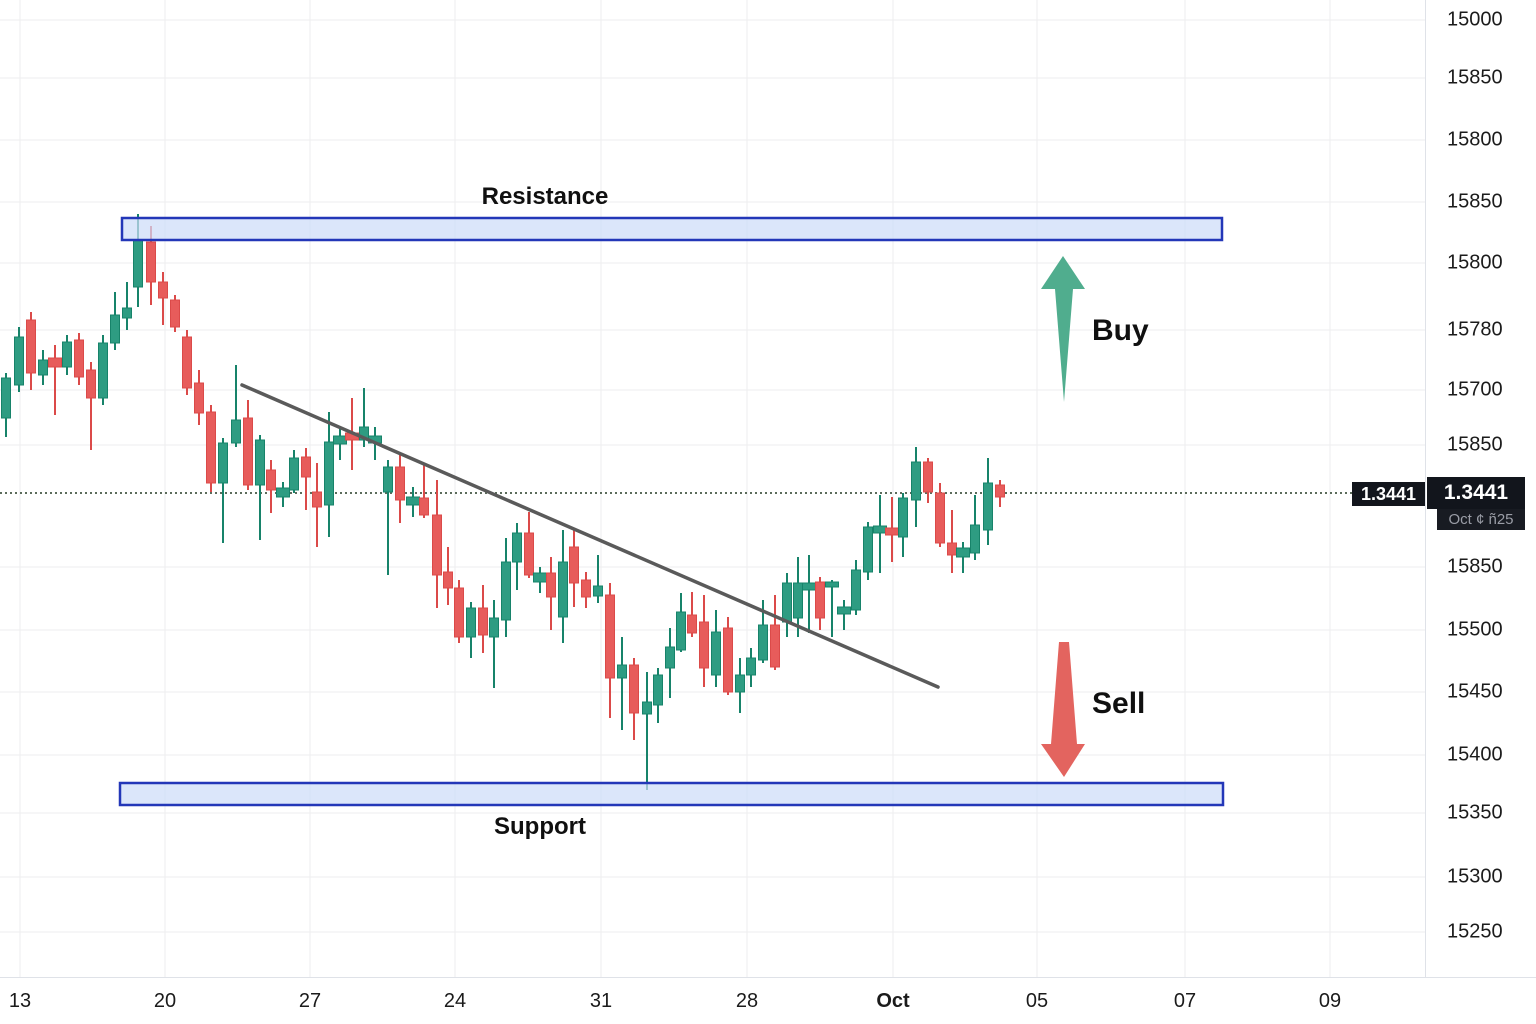  Describe the element at coordinates (1475, 329) in the screenshot. I see `price-axis-label: 15780` at that location.